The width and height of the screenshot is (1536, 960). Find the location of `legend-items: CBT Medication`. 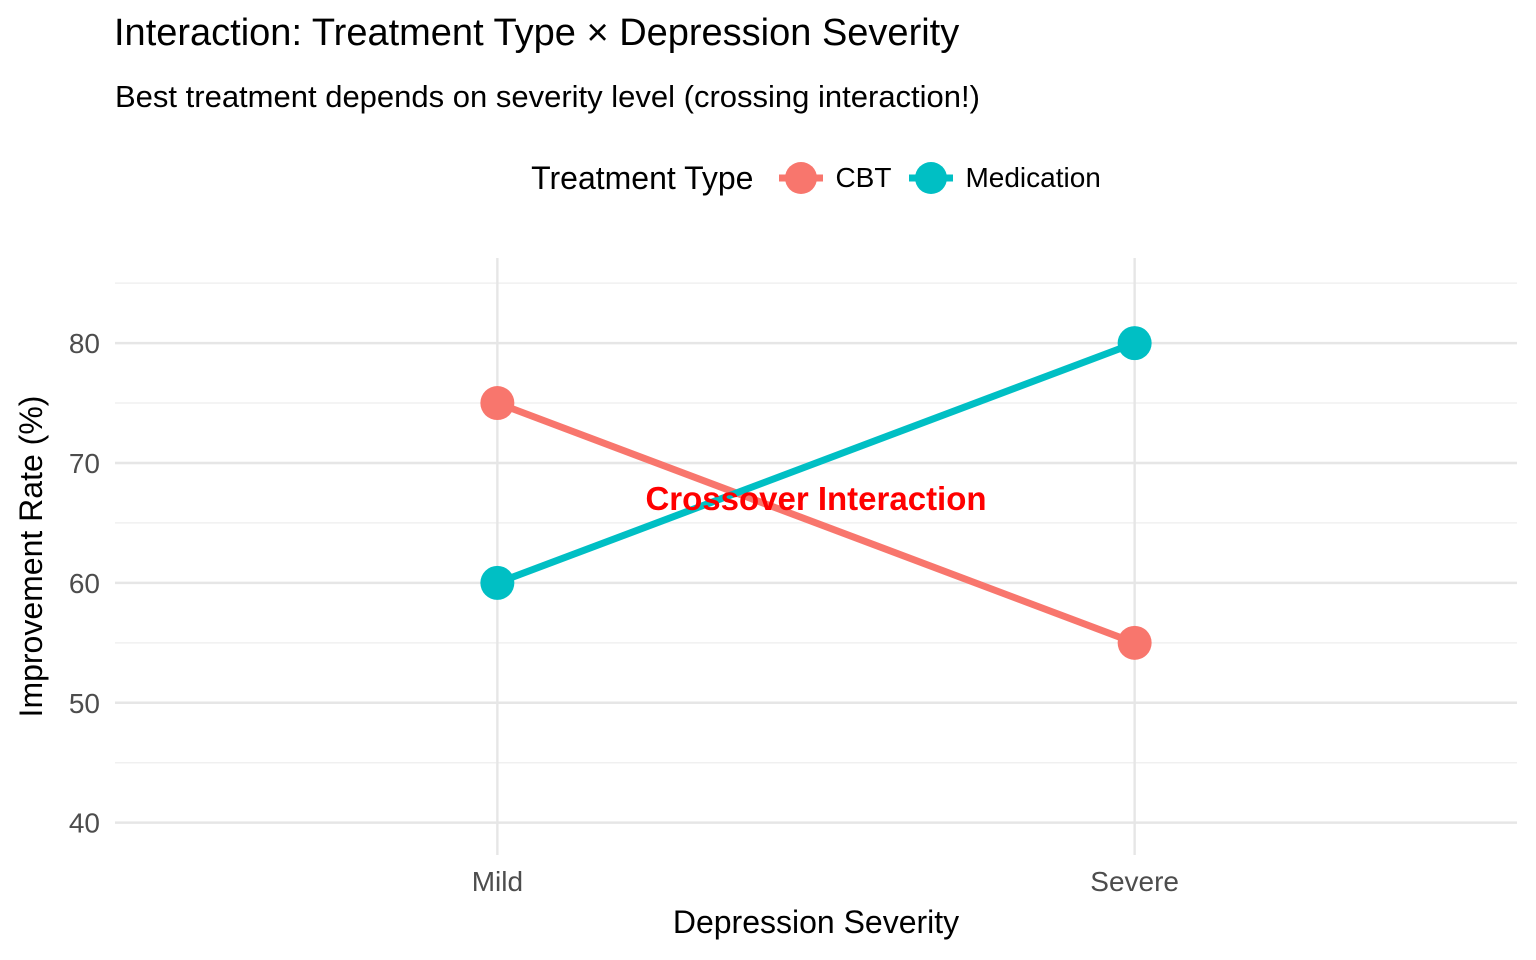

legend-items: CBT Medication is located at coordinates (940, 178).